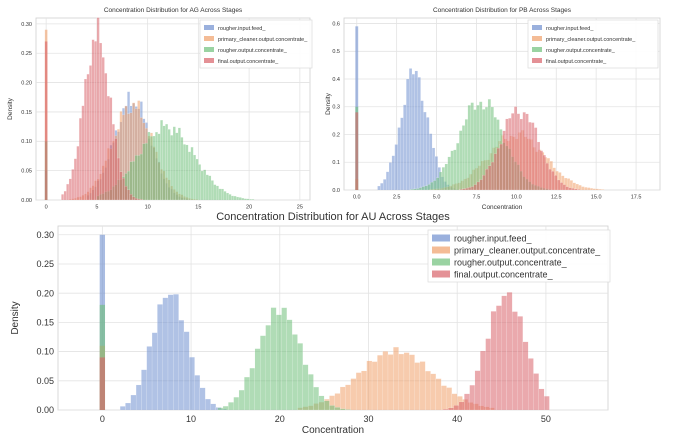 This screenshot has height=441, width=680. What do you see at coordinates (45, 352) in the screenshot?
I see `y-tick-label: 0.10` at bounding box center [45, 352].